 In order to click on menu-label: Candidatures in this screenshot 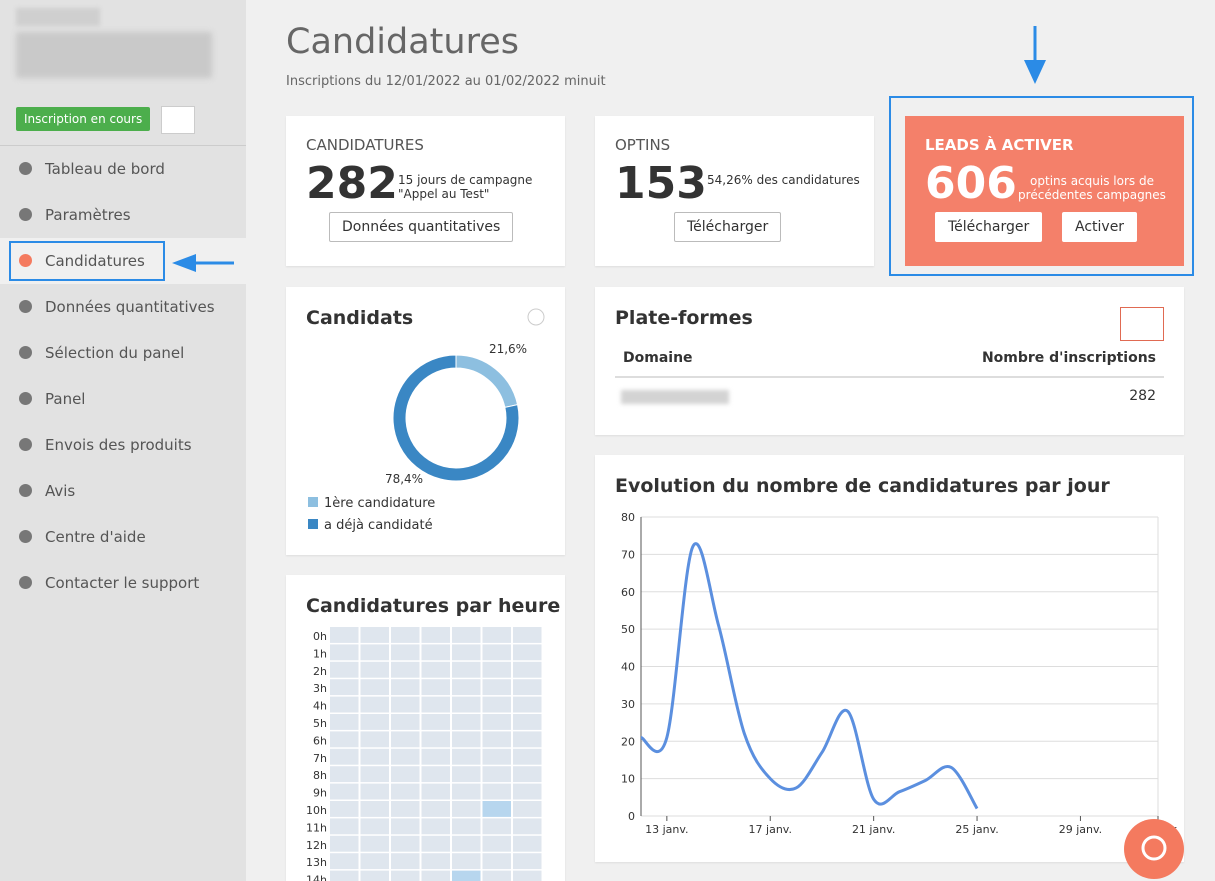, I will do `click(95, 261)`.